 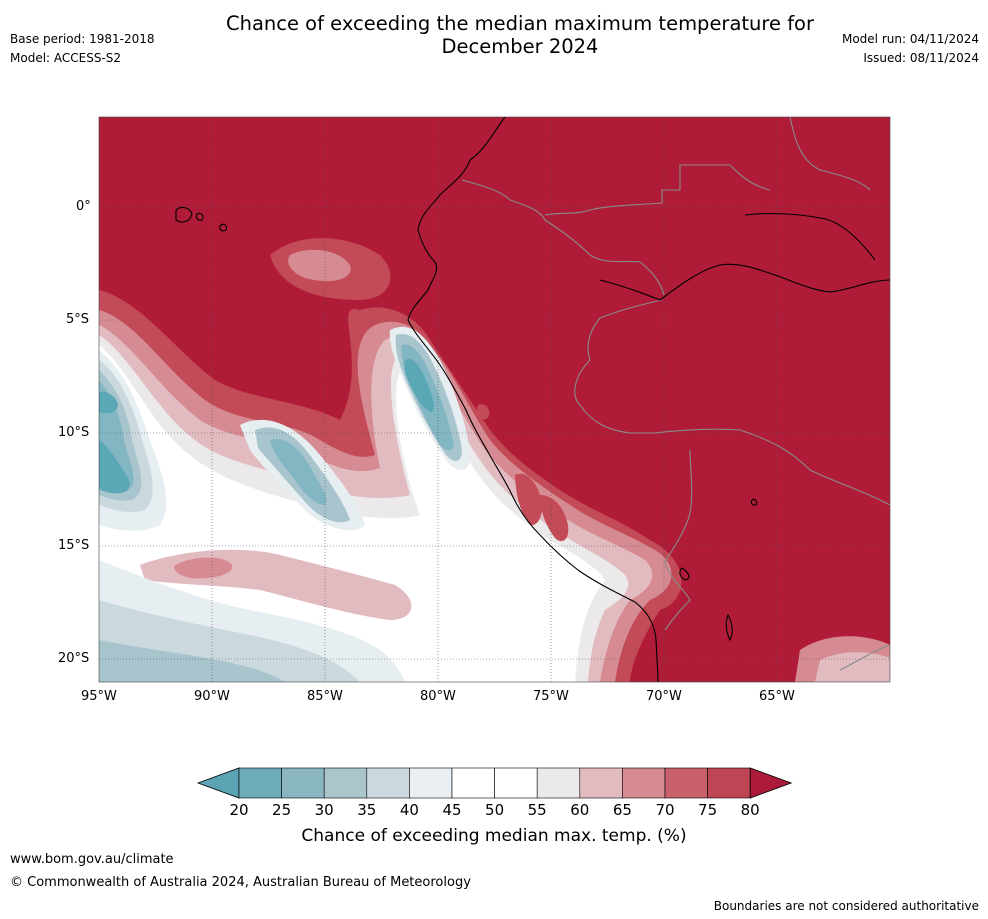 What do you see at coordinates (78, 319) in the screenshot?
I see `lat-label-5s: 5°S` at bounding box center [78, 319].